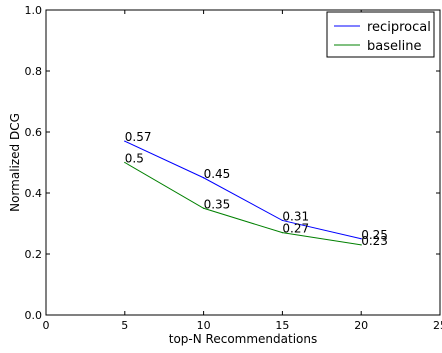  Describe the element at coordinates (204, 325) in the screenshot. I see `x-tick-label: 10` at that location.